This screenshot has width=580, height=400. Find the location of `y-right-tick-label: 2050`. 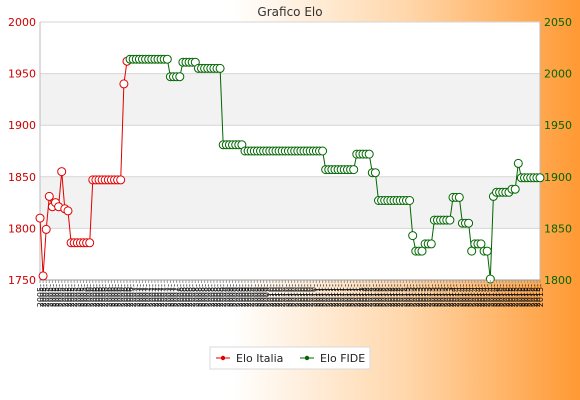

y-right-tick-label: 2050 is located at coordinates (558, 22).